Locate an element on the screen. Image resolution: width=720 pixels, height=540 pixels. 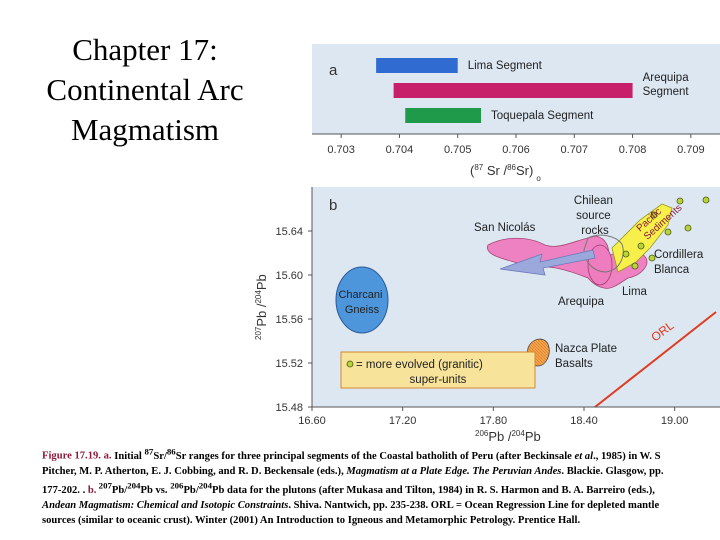
legend-dot is located at coordinates (350, 364).